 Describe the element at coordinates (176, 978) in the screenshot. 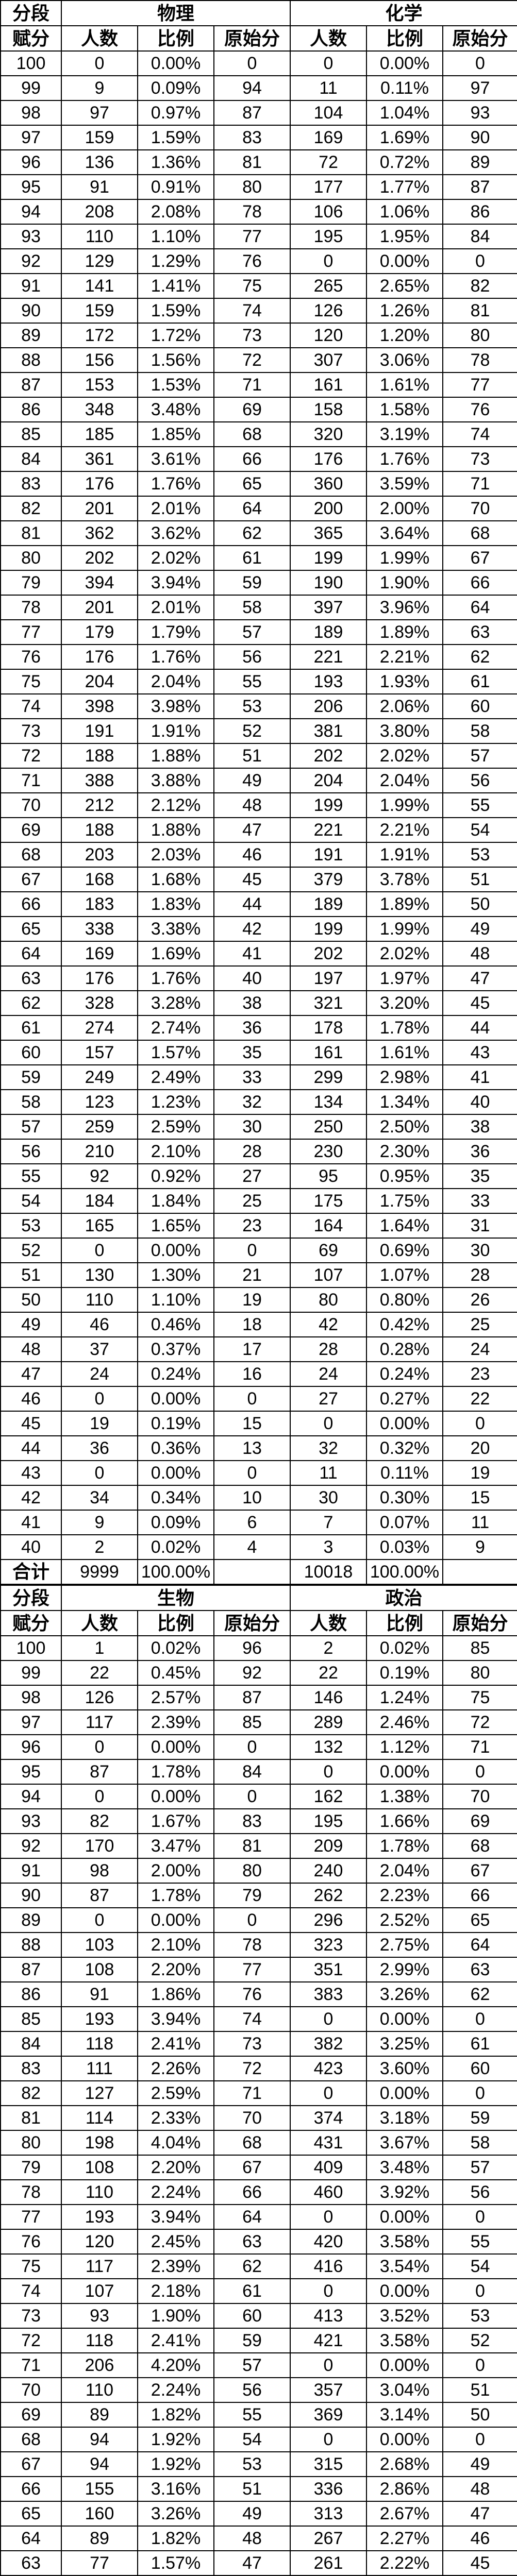

I see `ratio-cell: 1.76%` at that location.